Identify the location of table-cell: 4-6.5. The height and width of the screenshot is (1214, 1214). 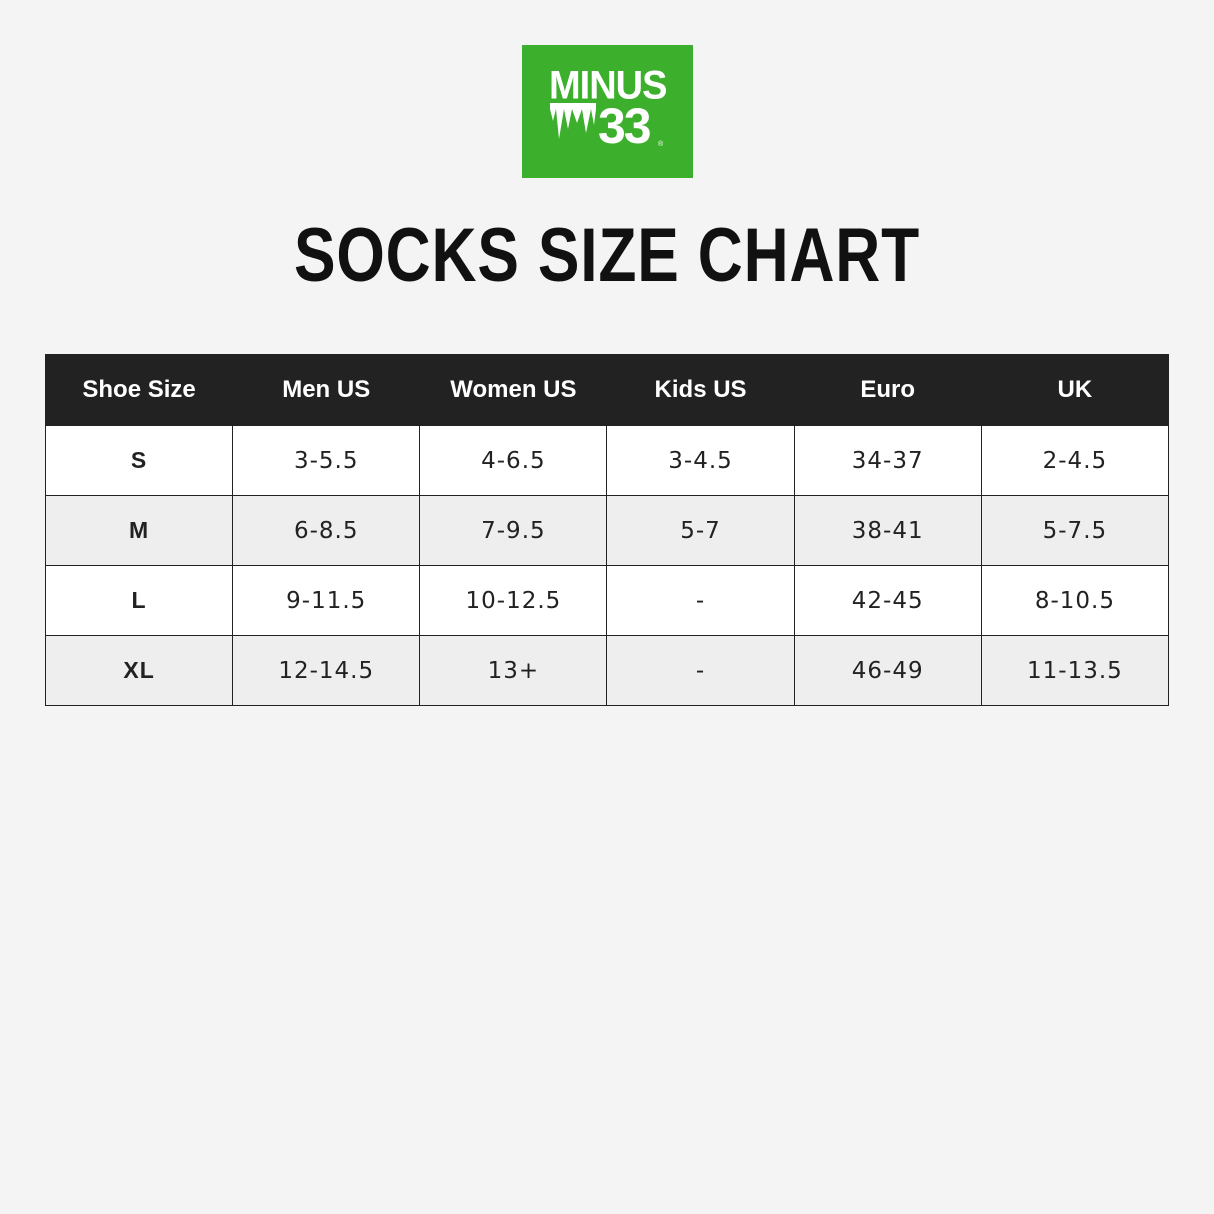
(513, 460).